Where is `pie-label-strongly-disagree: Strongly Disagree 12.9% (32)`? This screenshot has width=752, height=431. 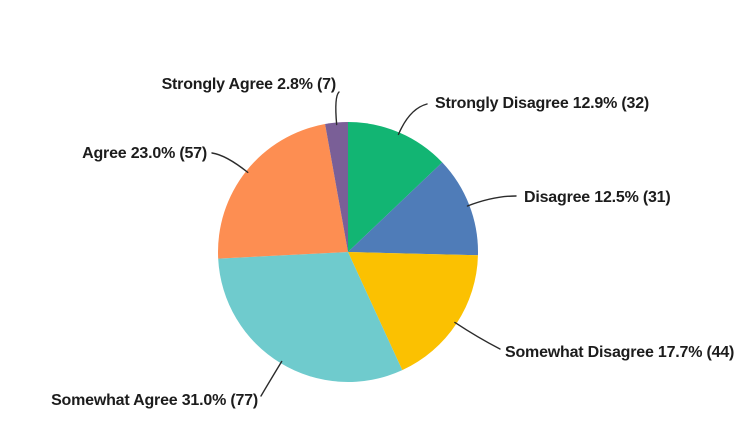
pie-label-strongly-disagree: Strongly Disagree 12.9% (32) is located at coordinates (542, 103).